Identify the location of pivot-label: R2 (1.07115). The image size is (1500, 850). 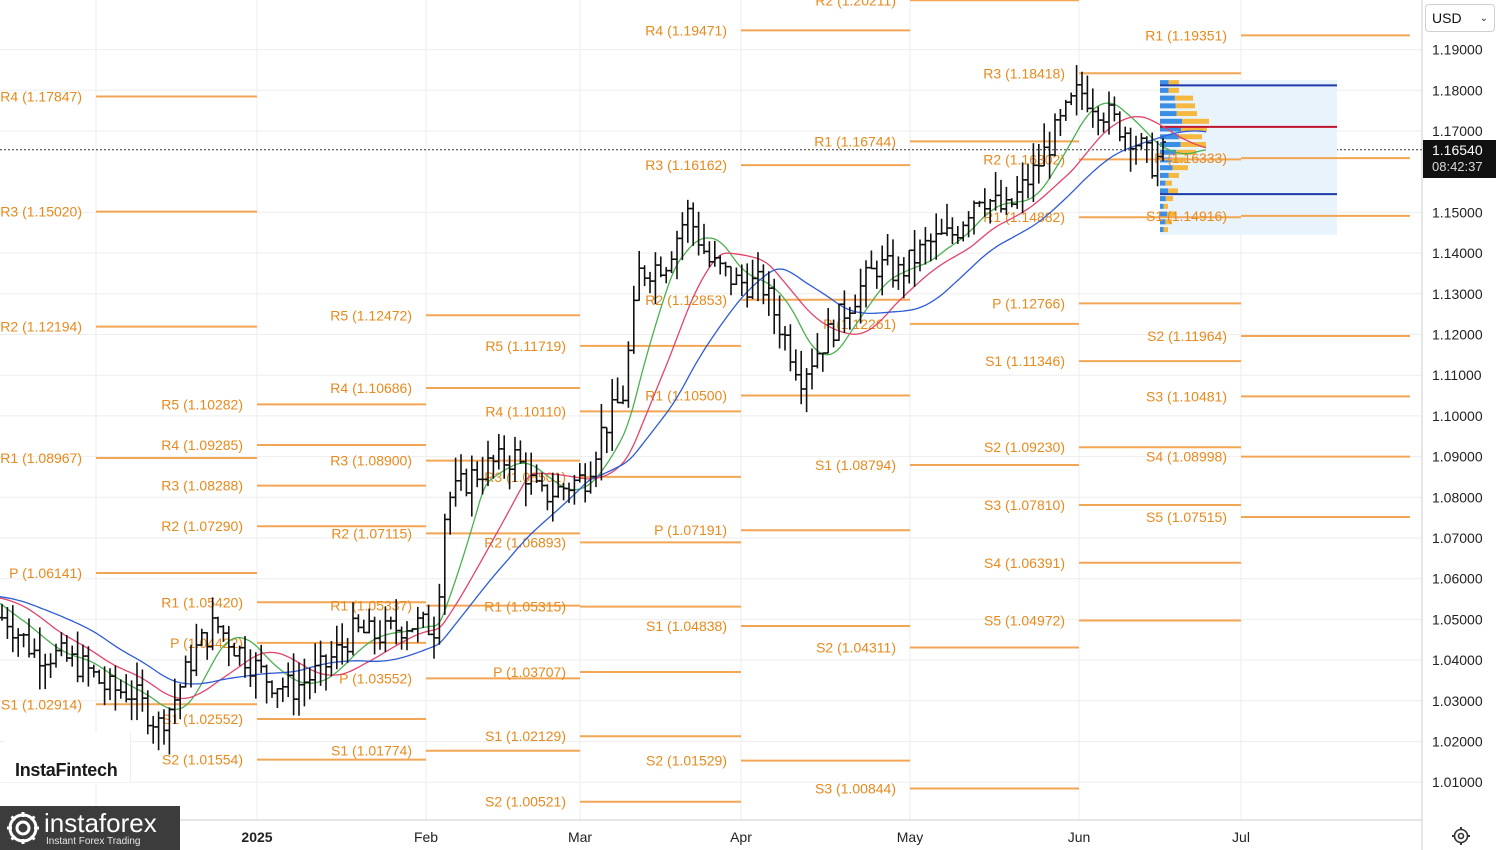
(371, 533).